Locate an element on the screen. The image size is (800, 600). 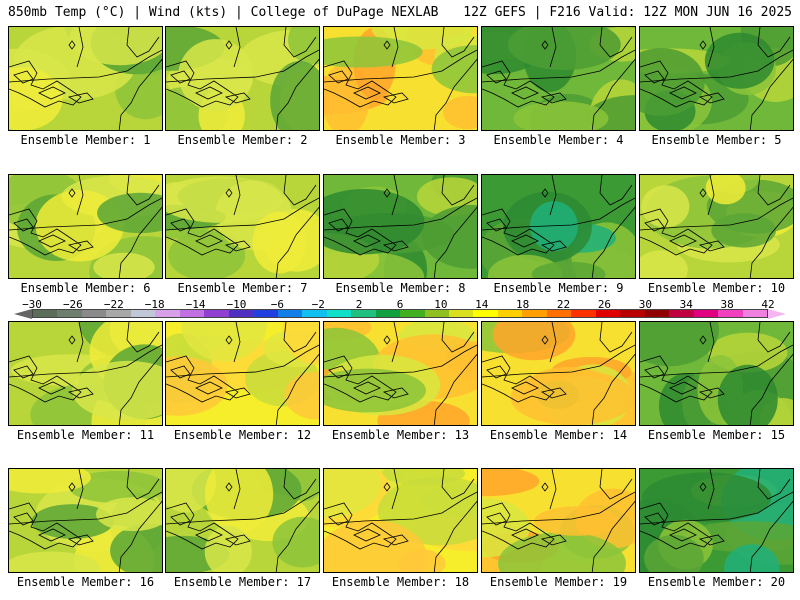
ensemble-member-label: Ensemble Member: 9 is located at coordinates (558, 288).